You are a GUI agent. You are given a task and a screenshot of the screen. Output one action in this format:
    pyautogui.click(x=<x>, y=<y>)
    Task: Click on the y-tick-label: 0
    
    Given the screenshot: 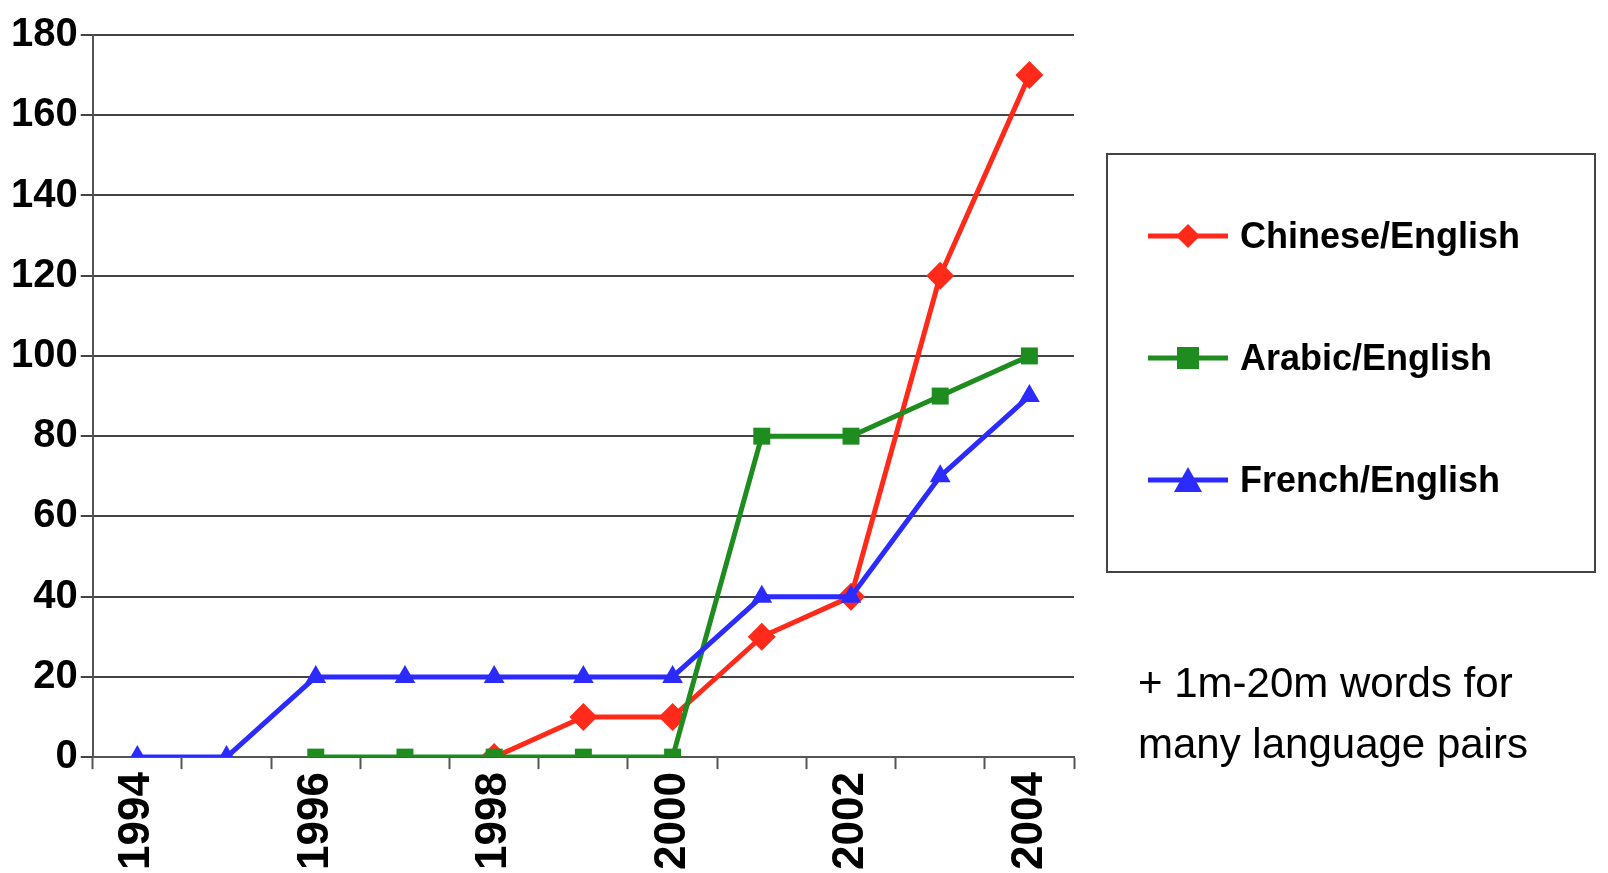 What is the action you would take?
    pyautogui.click(x=66, y=754)
    